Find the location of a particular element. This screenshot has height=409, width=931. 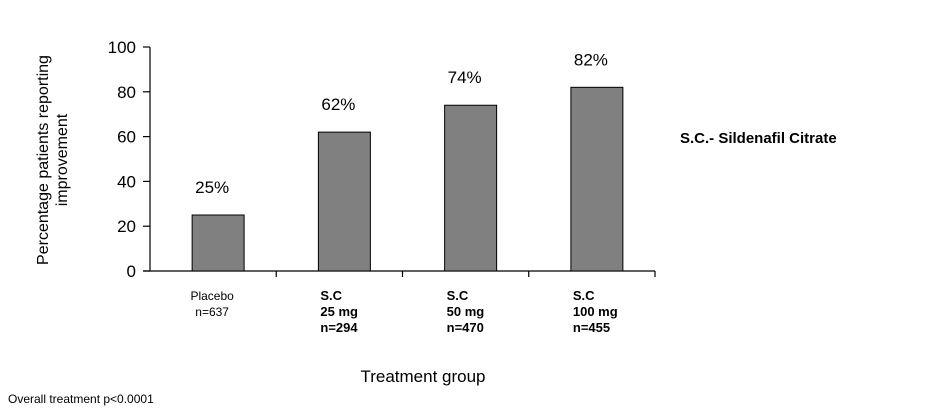

category-label-line: Placebo is located at coordinates (212, 296).